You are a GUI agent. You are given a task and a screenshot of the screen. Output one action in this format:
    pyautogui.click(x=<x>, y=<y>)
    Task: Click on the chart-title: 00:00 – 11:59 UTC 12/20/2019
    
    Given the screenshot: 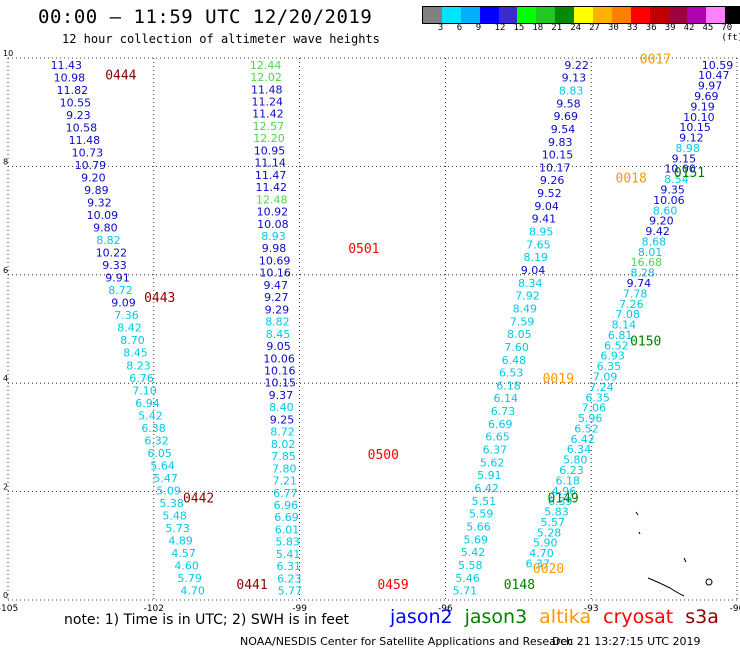 What is the action you would take?
    pyautogui.click(x=205, y=17)
    